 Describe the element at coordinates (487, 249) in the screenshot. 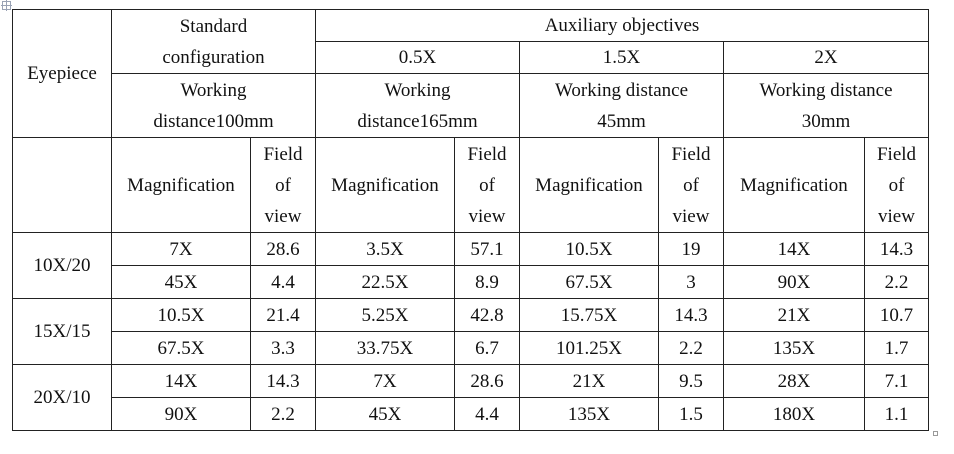

I see `field-of-view-cell: 57.1` at that location.